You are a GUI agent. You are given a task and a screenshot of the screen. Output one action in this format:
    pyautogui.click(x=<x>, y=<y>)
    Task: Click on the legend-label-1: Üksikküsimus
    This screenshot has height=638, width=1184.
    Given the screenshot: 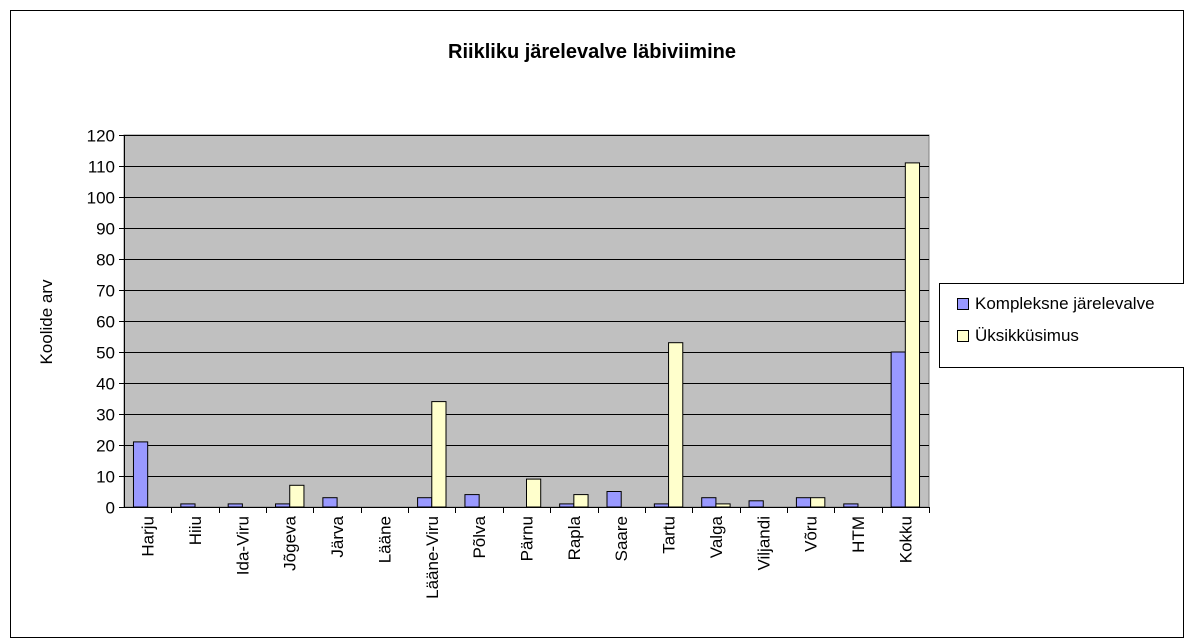 What is the action you would take?
    pyautogui.click(x=1027, y=335)
    